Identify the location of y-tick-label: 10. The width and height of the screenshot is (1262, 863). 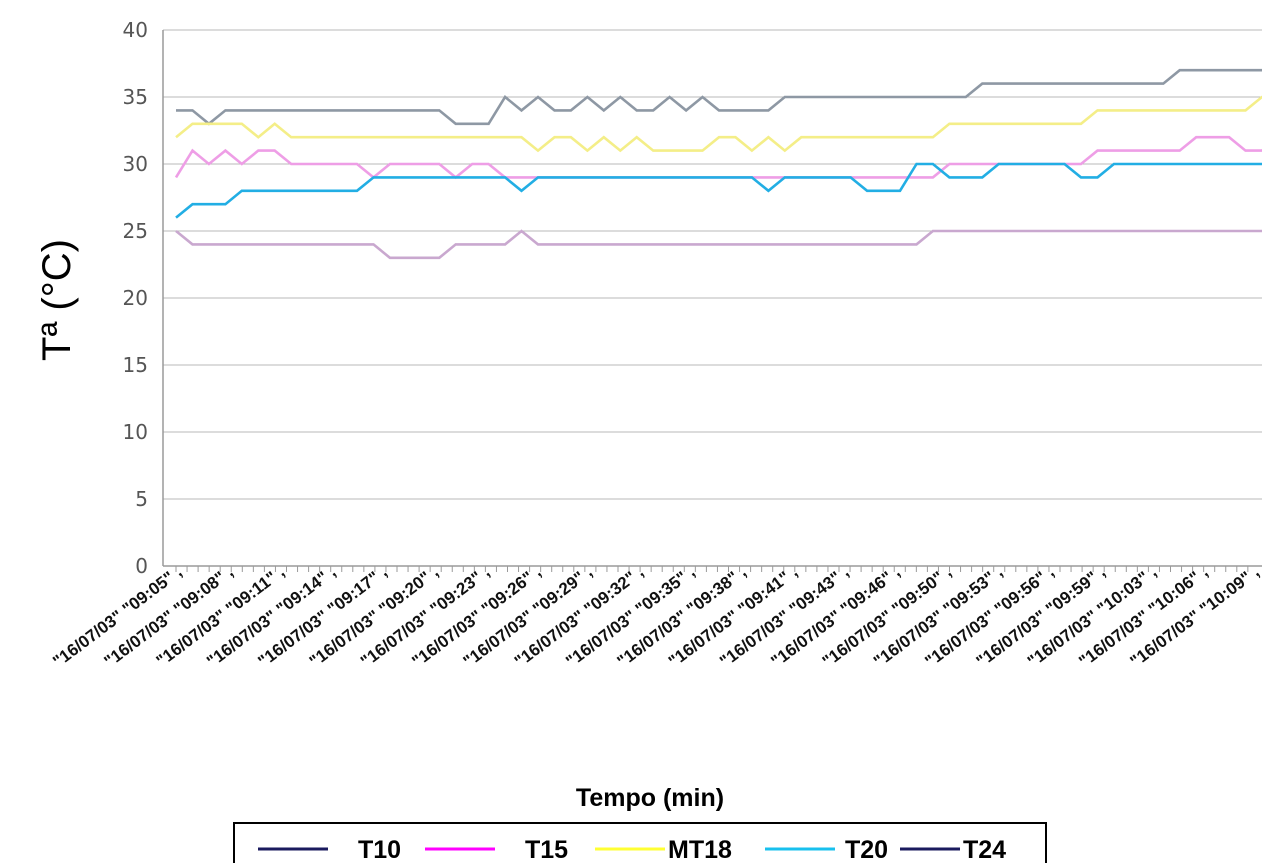
(135, 432).